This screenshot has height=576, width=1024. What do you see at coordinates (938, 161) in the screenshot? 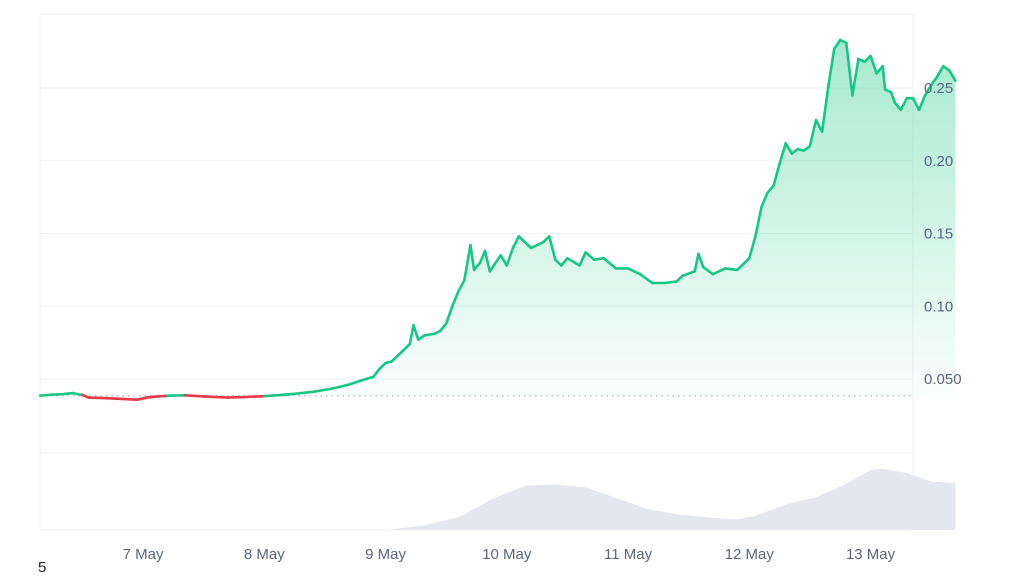
I see `y-tick-label-3: 0.20` at bounding box center [938, 161].